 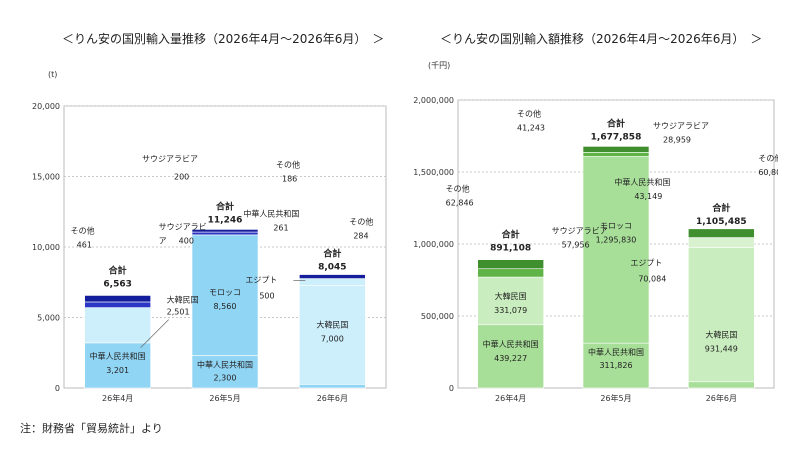 I want to click on data-label: 331,079, so click(x=510, y=310).